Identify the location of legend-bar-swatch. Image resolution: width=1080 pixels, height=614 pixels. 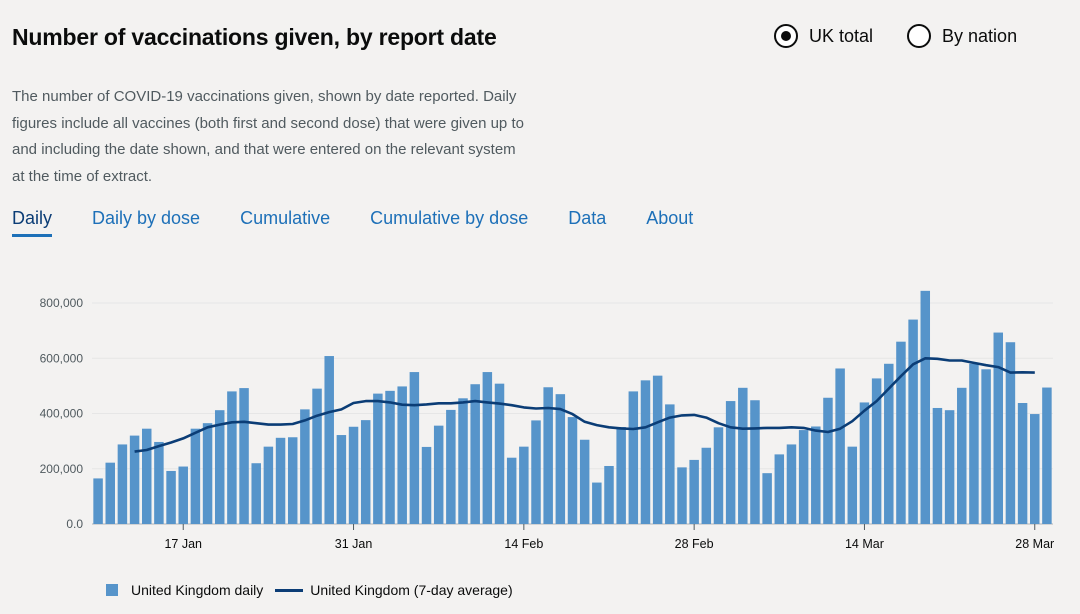
(112, 590).